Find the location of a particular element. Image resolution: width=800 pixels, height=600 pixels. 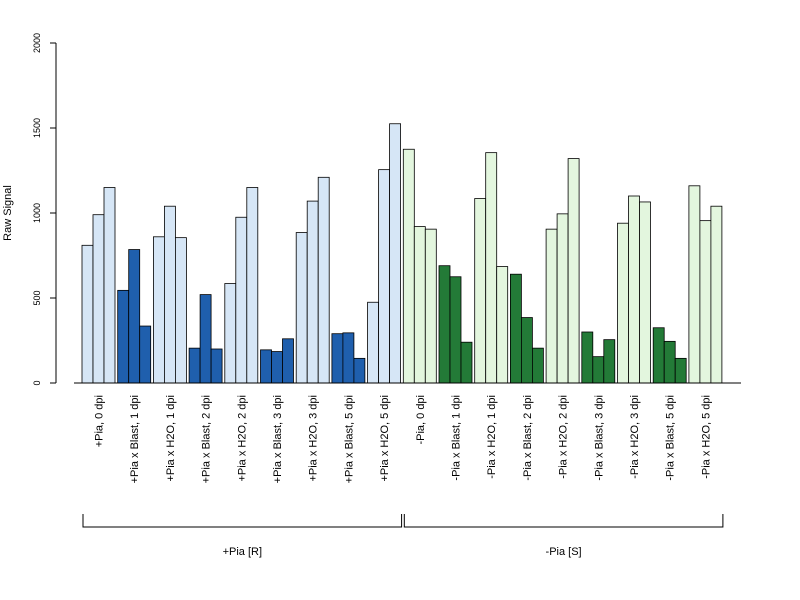

category-label: -Pia x Blast, 5 dpi is located at coordinates (671, 438).